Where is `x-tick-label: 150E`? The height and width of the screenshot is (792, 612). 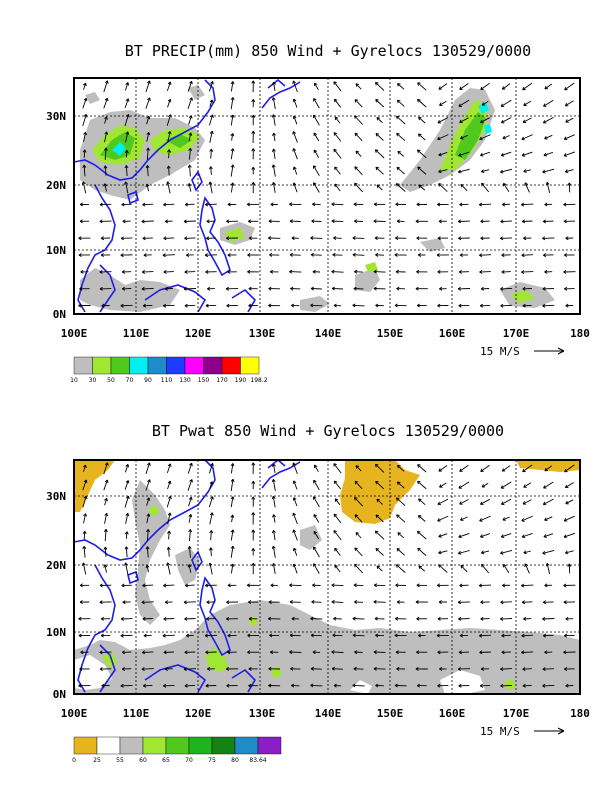
x-tick-label: 150E is located at coordinates (390, 333).